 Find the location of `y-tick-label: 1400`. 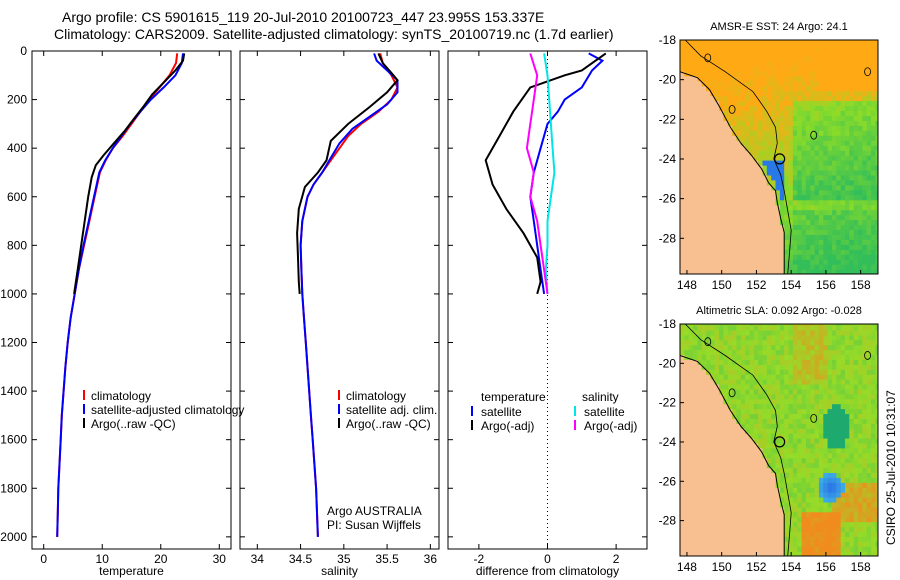

y-tick-label: 1400 is located at coordinates (13, 391).